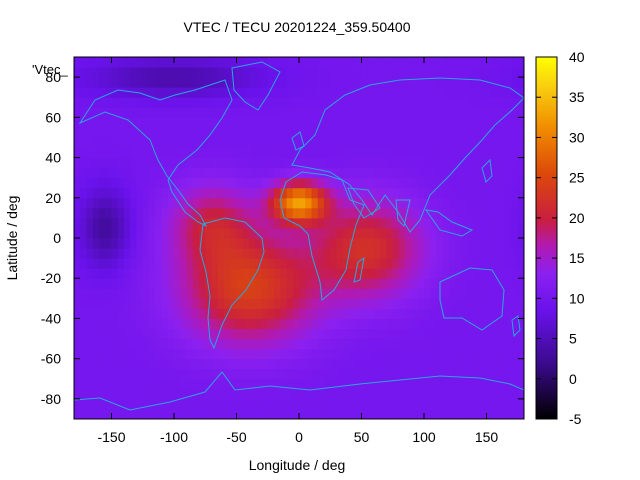 This screenshot has width=640, height=480. What do you see at coordinates (577, 178) in the screenshot?
I see `colorbar-tick-label: 25` at bounding box center [577, 178].